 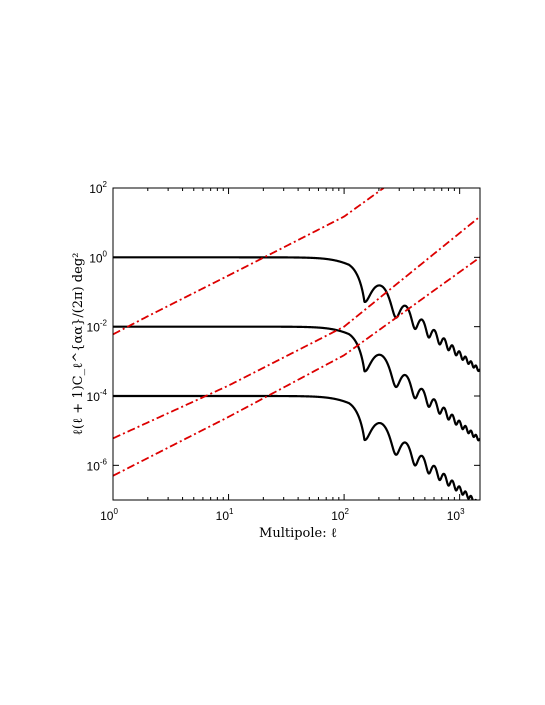 What do you see at coordinates (298, 533) in the screenshot?
I see `x-axis-label: Multipole: ℓ` at bounding box center [298, 533].